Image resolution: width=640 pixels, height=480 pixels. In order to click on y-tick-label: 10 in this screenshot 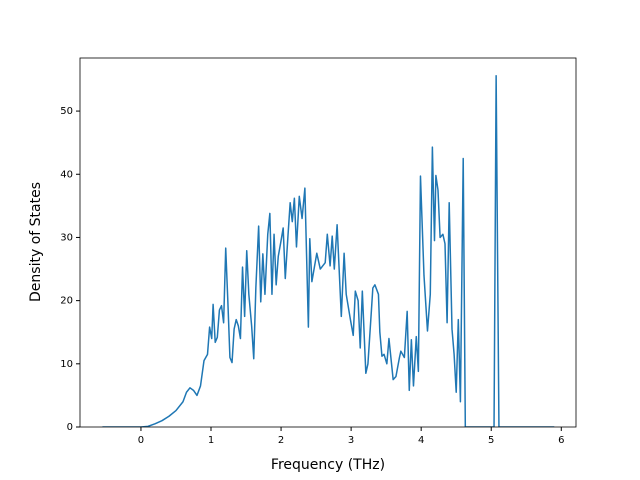, I will do `click(66, 364)`.